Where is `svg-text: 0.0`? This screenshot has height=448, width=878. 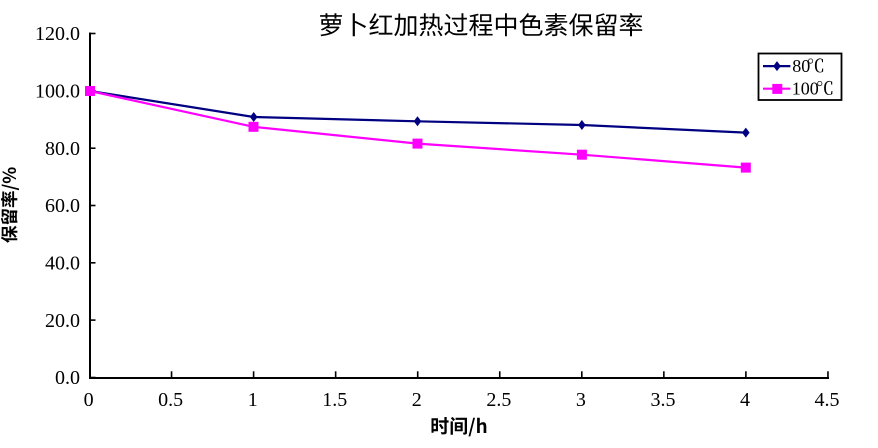 svg-text: 0.0 is located at coordinates (67, 378).